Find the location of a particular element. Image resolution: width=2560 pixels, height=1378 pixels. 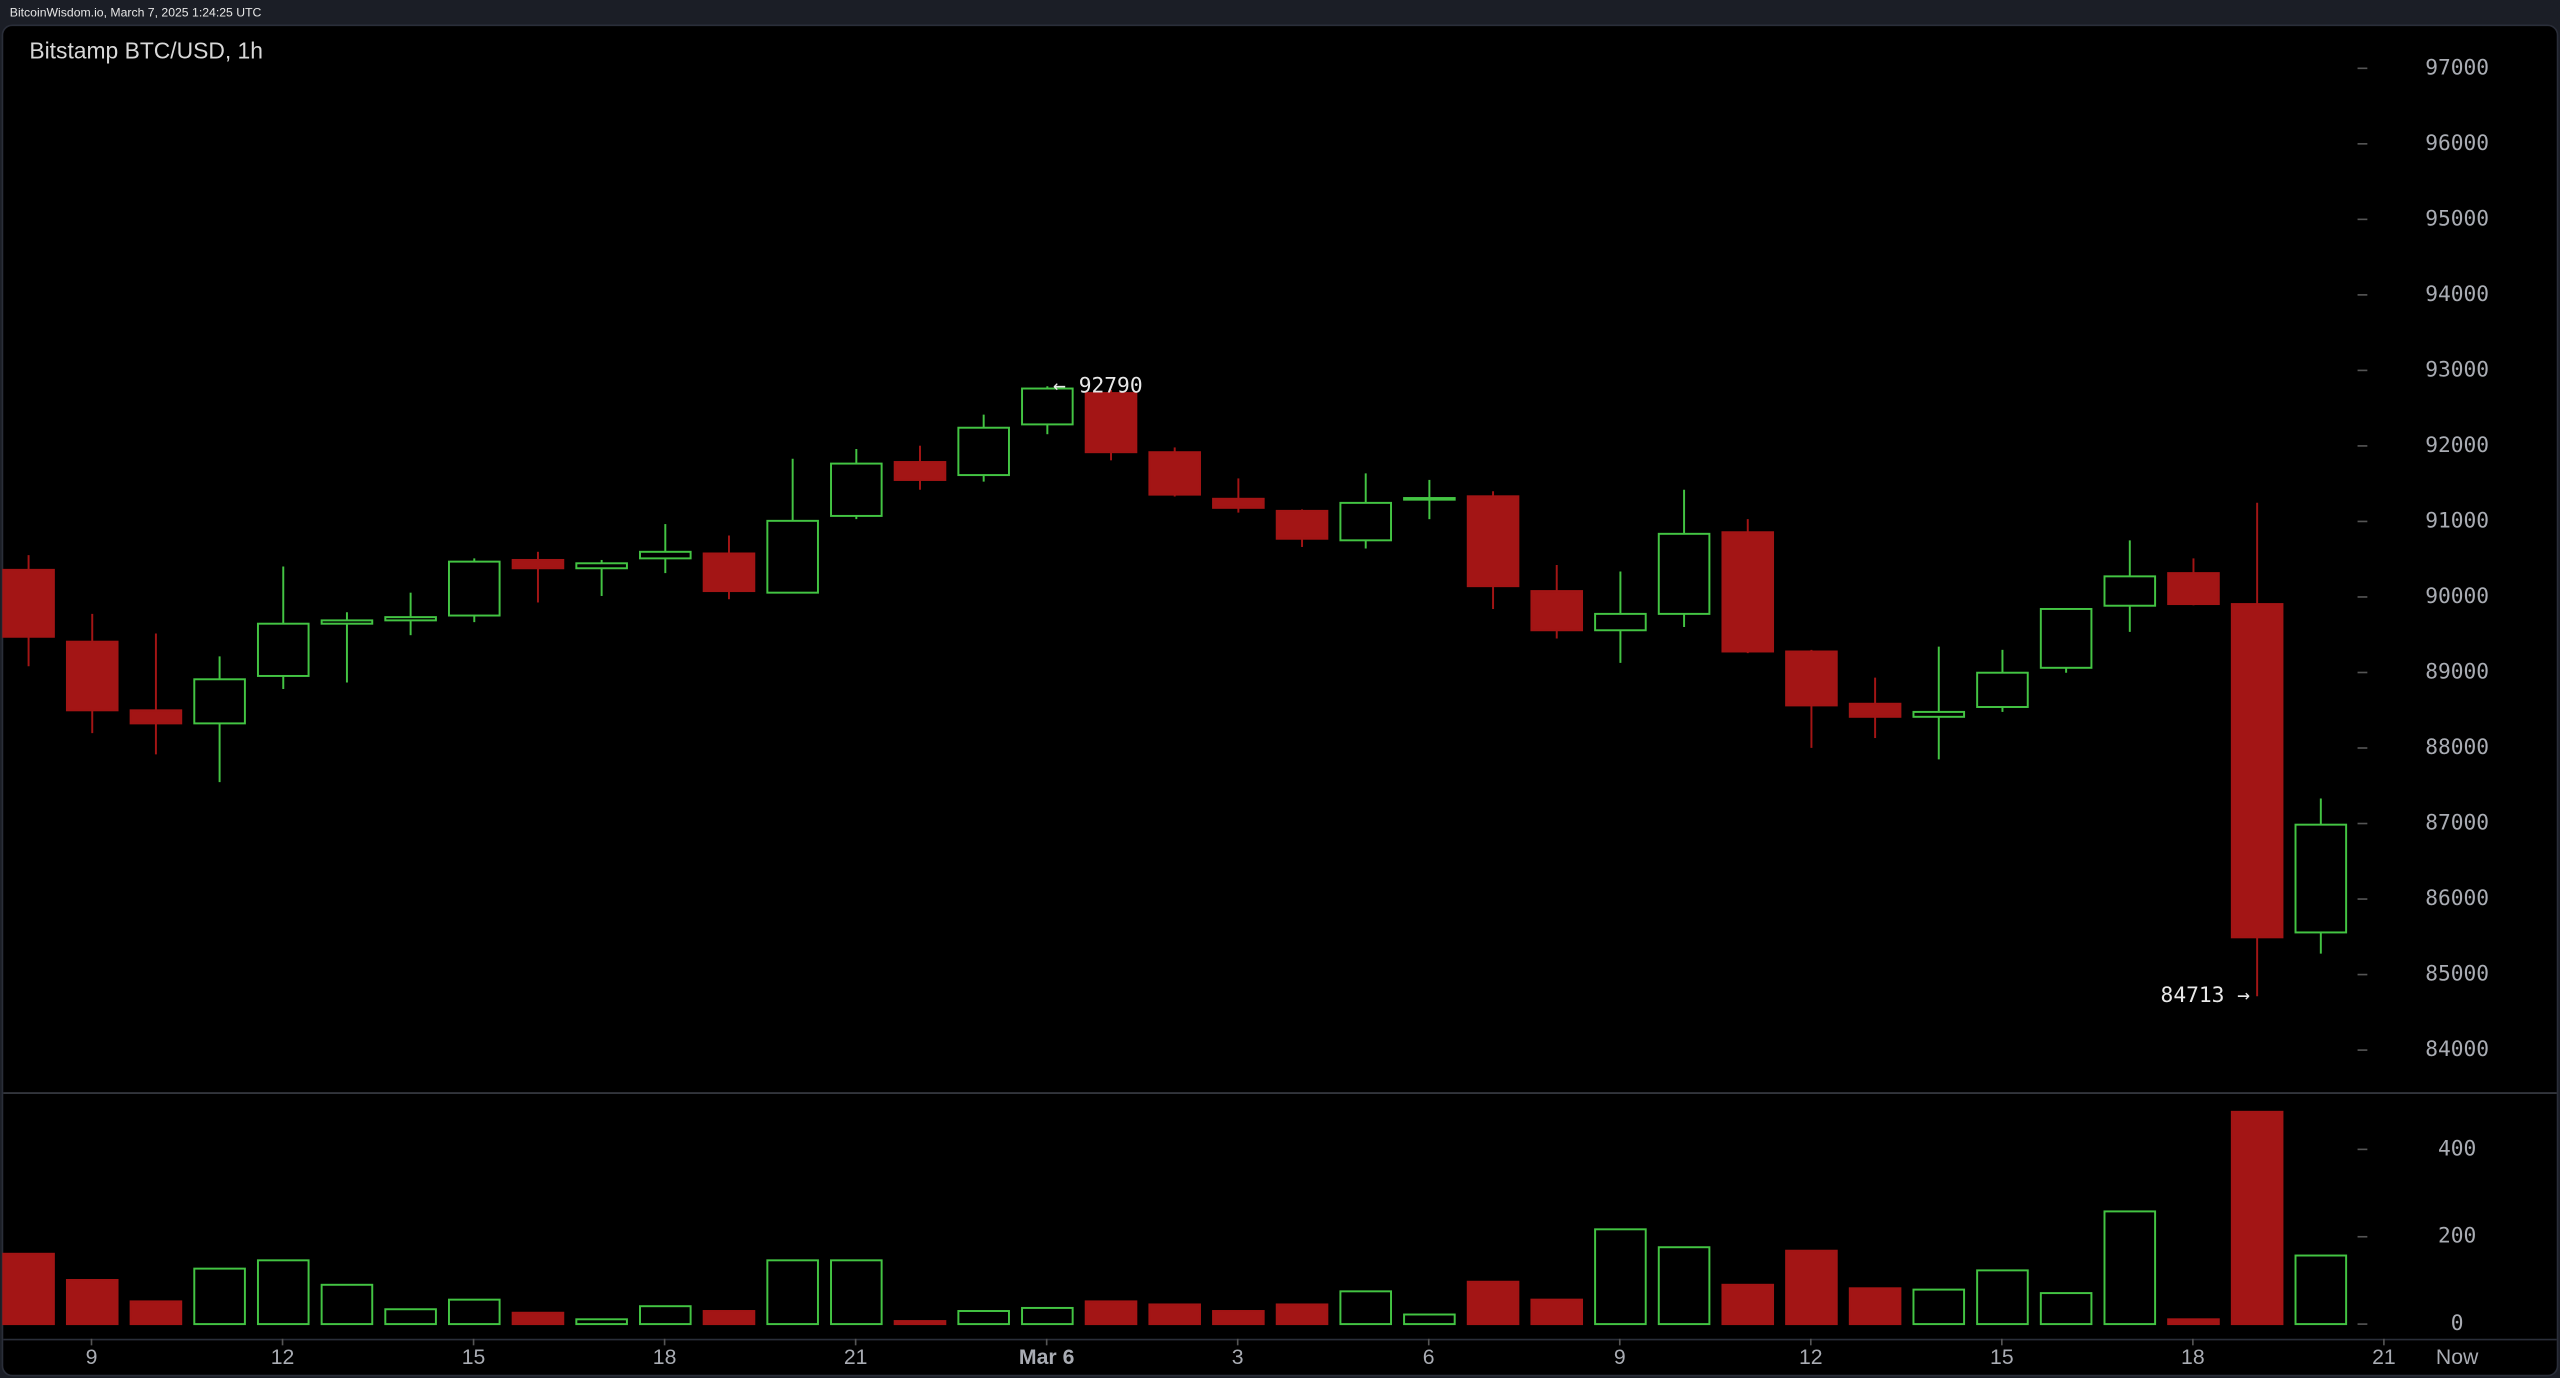

y-tick-label: 90000 is located at coordinates (2457, 596).